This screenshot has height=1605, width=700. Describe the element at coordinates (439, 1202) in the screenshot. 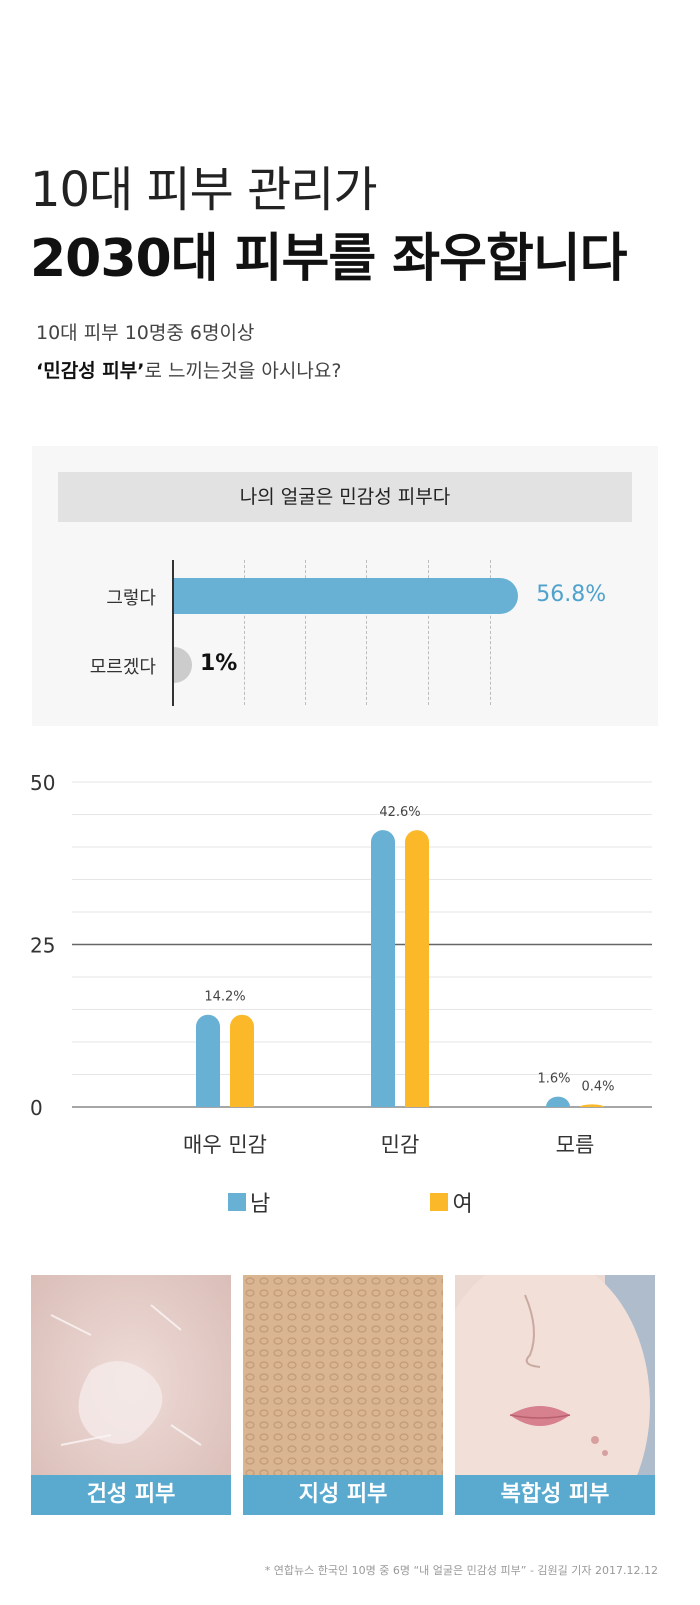

I see `legend-swatch-female` at that location.